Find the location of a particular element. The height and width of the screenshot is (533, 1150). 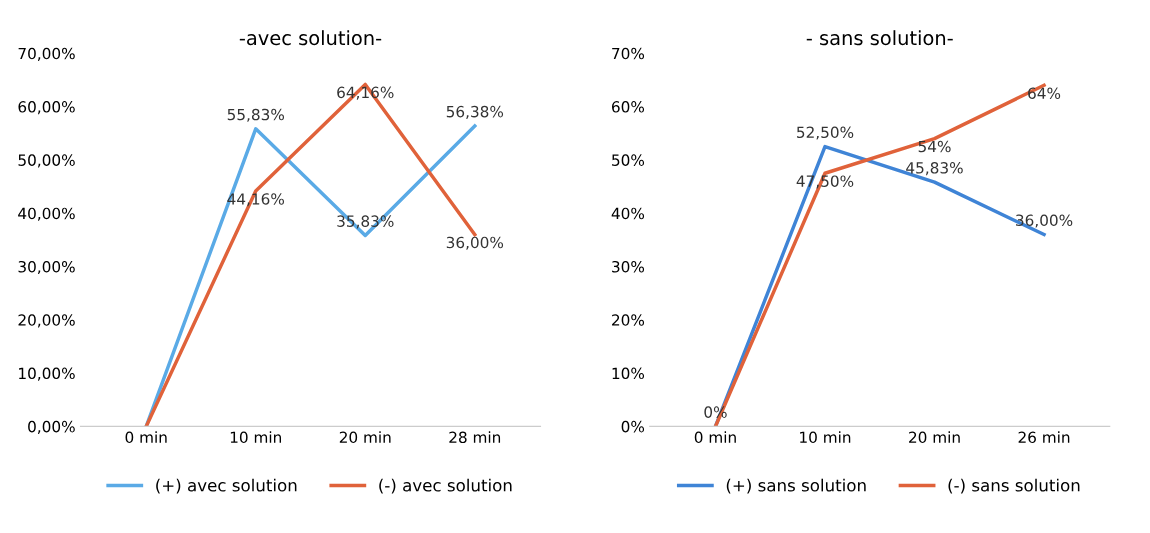

data-label: 54% is located at coordinates (934, 146).